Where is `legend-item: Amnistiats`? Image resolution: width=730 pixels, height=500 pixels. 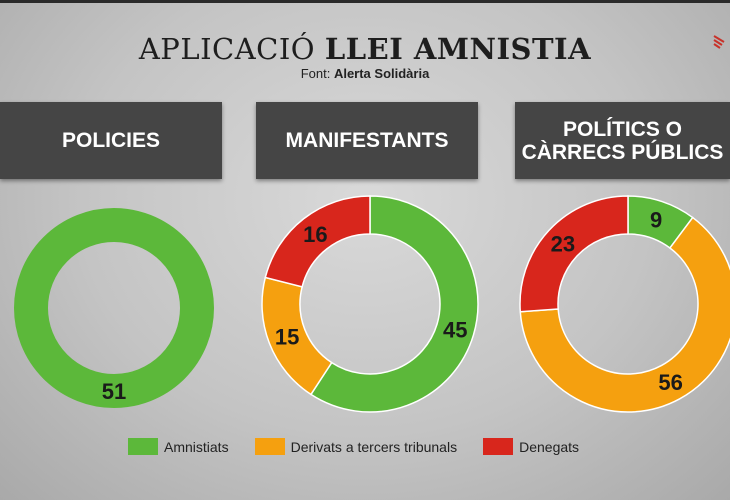 legend-item: Amnistiats is located at coordinates (178, 446).